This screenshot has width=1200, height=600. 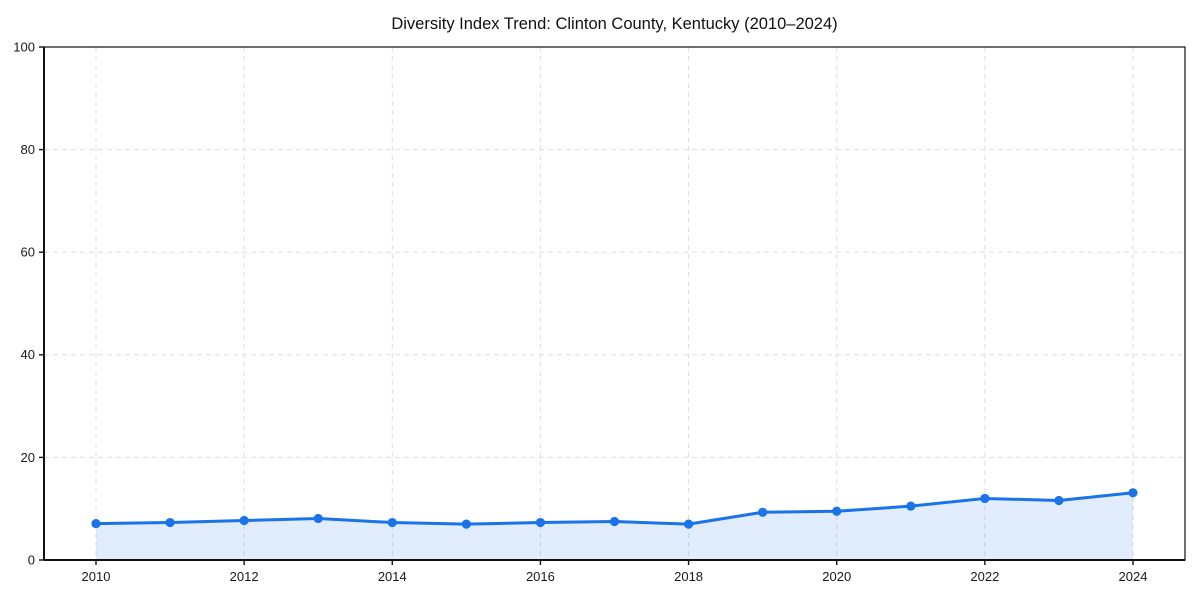 I want to click on y-axis-tick-label: 80, so click(x=28, y=149).